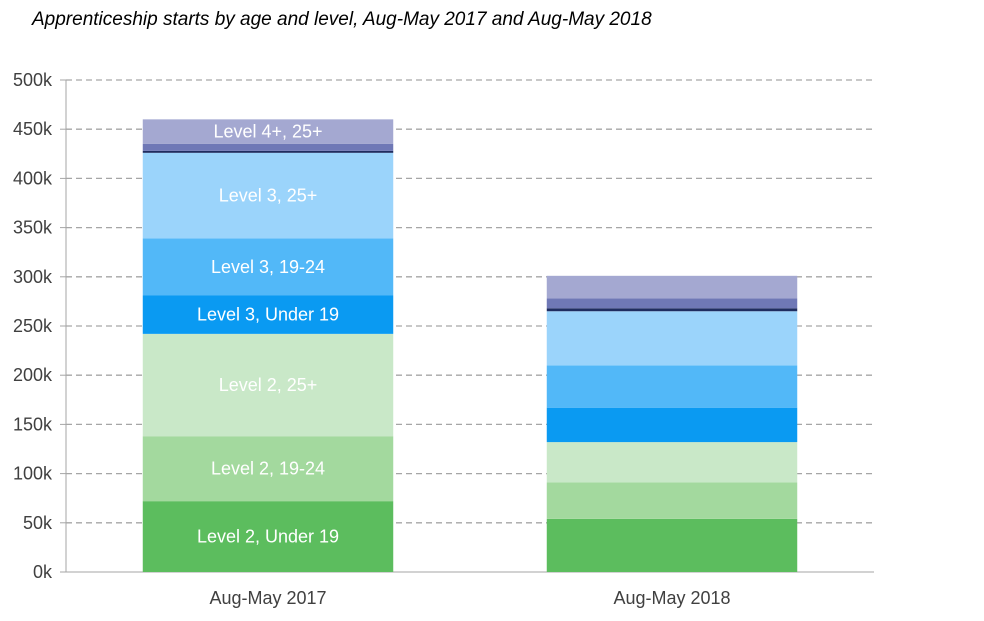 The height and width of the screenshot is (621, 984). Describe the element at coordinates (33, 178) in the screenshot. I see `y-tick-label: 400k` at that location.